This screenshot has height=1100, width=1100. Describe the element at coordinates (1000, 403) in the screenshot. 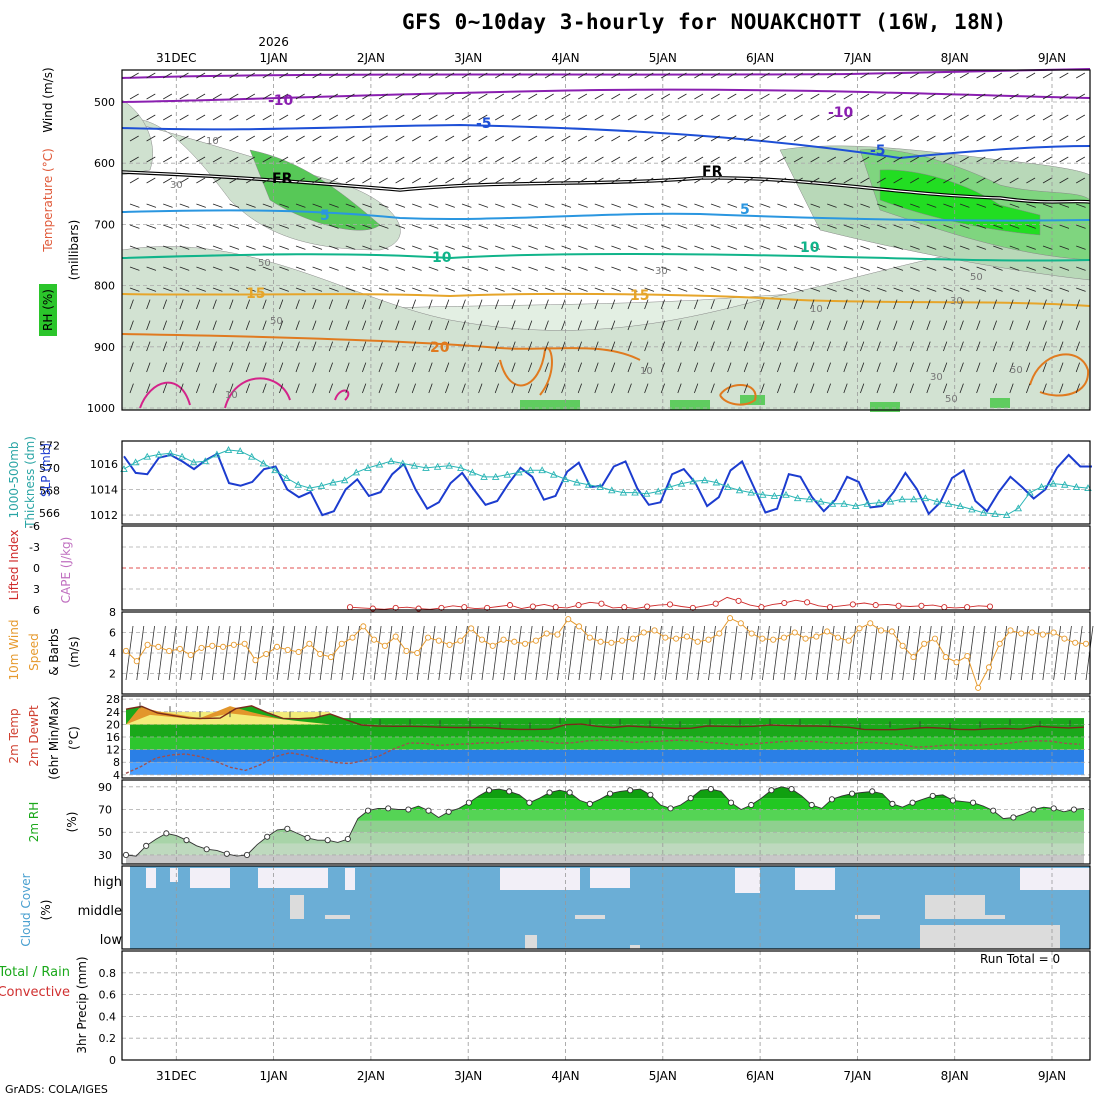

I see `rh-patch` at that location.